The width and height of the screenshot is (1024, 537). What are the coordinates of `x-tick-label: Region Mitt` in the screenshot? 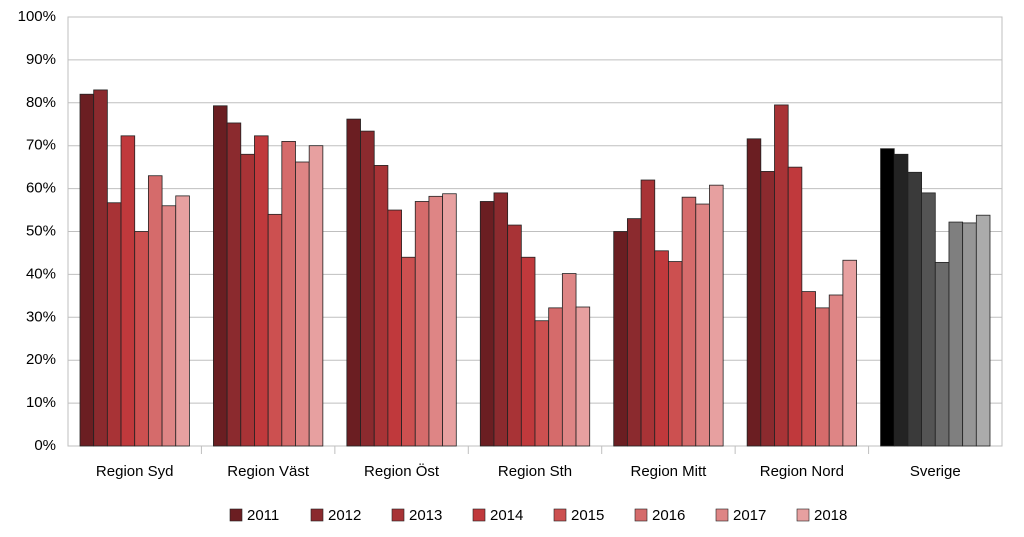 It's located at (668, 471).